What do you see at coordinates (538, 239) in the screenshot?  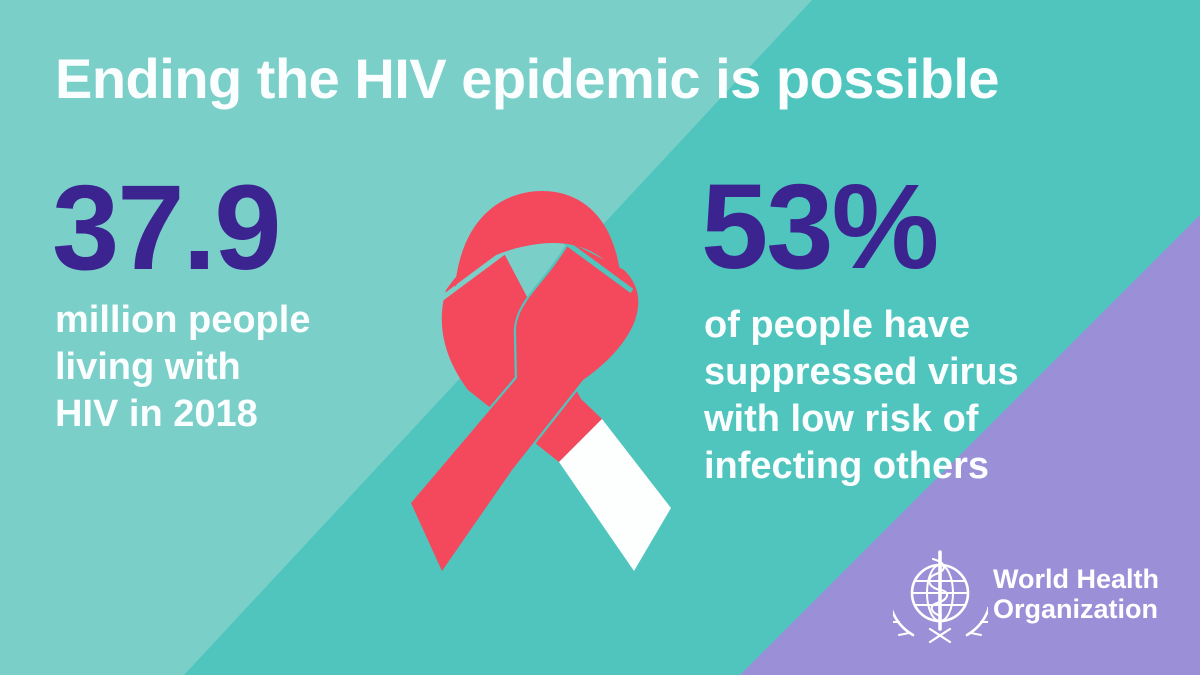 I see `ribbon-loop-crescent` at bounding box center [538, 239].